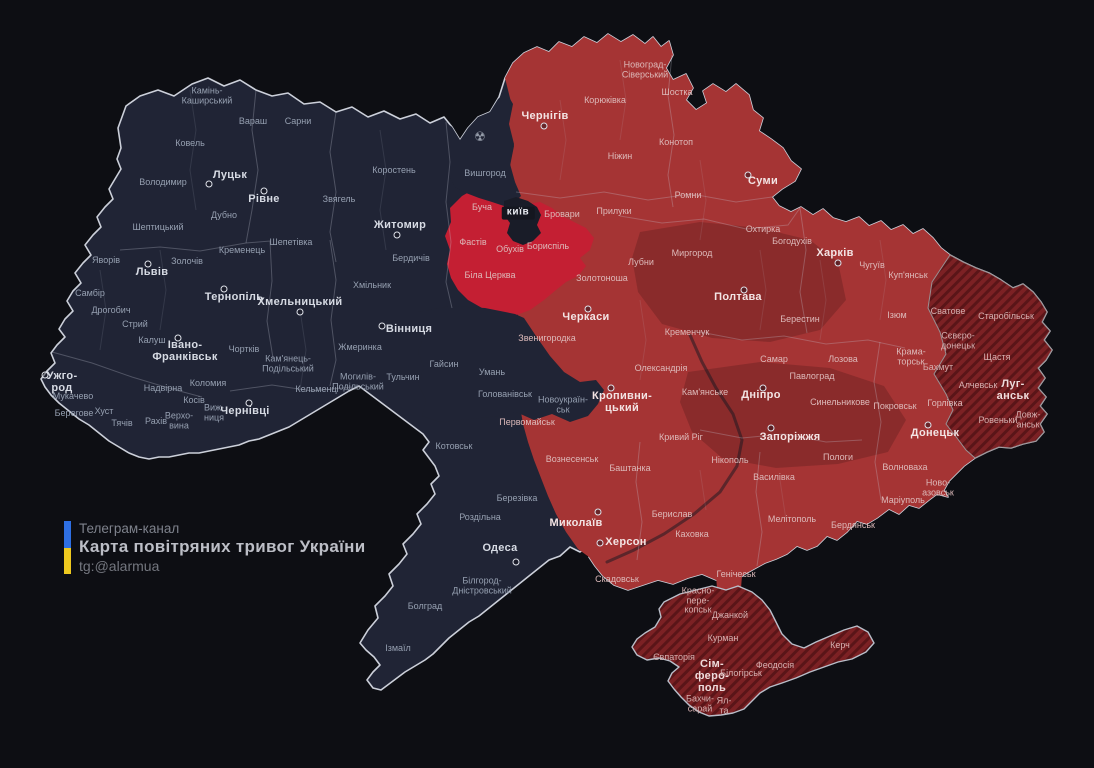 This screenshot has width=1094, height=768. What do you see at coordinates (242, 250) in the screenshot?
I see `map-label-kremenets: Кременець` at bounding box center [242, 250].